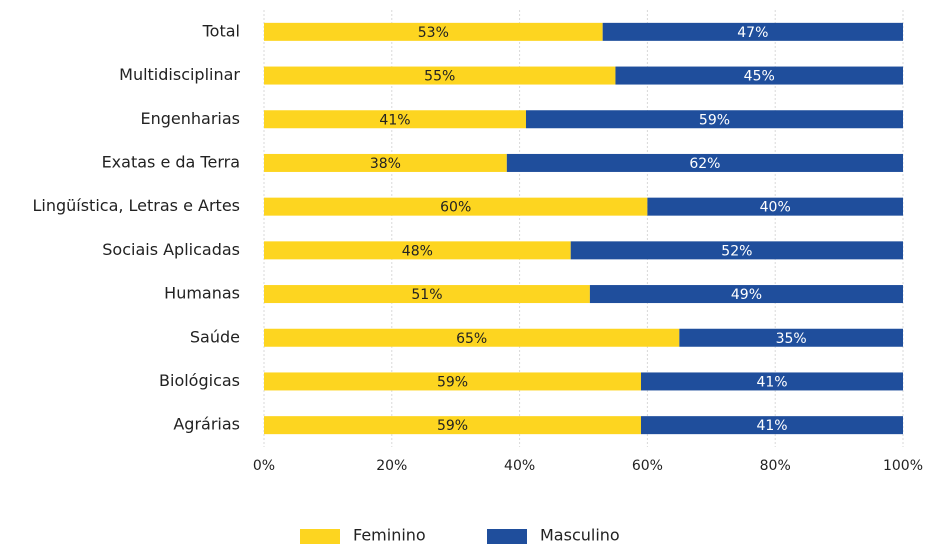  What do you see at coordinates (903, 466) in the screenshot?
I see `x-tick-label: 100%` at bounding box center [903, 466].